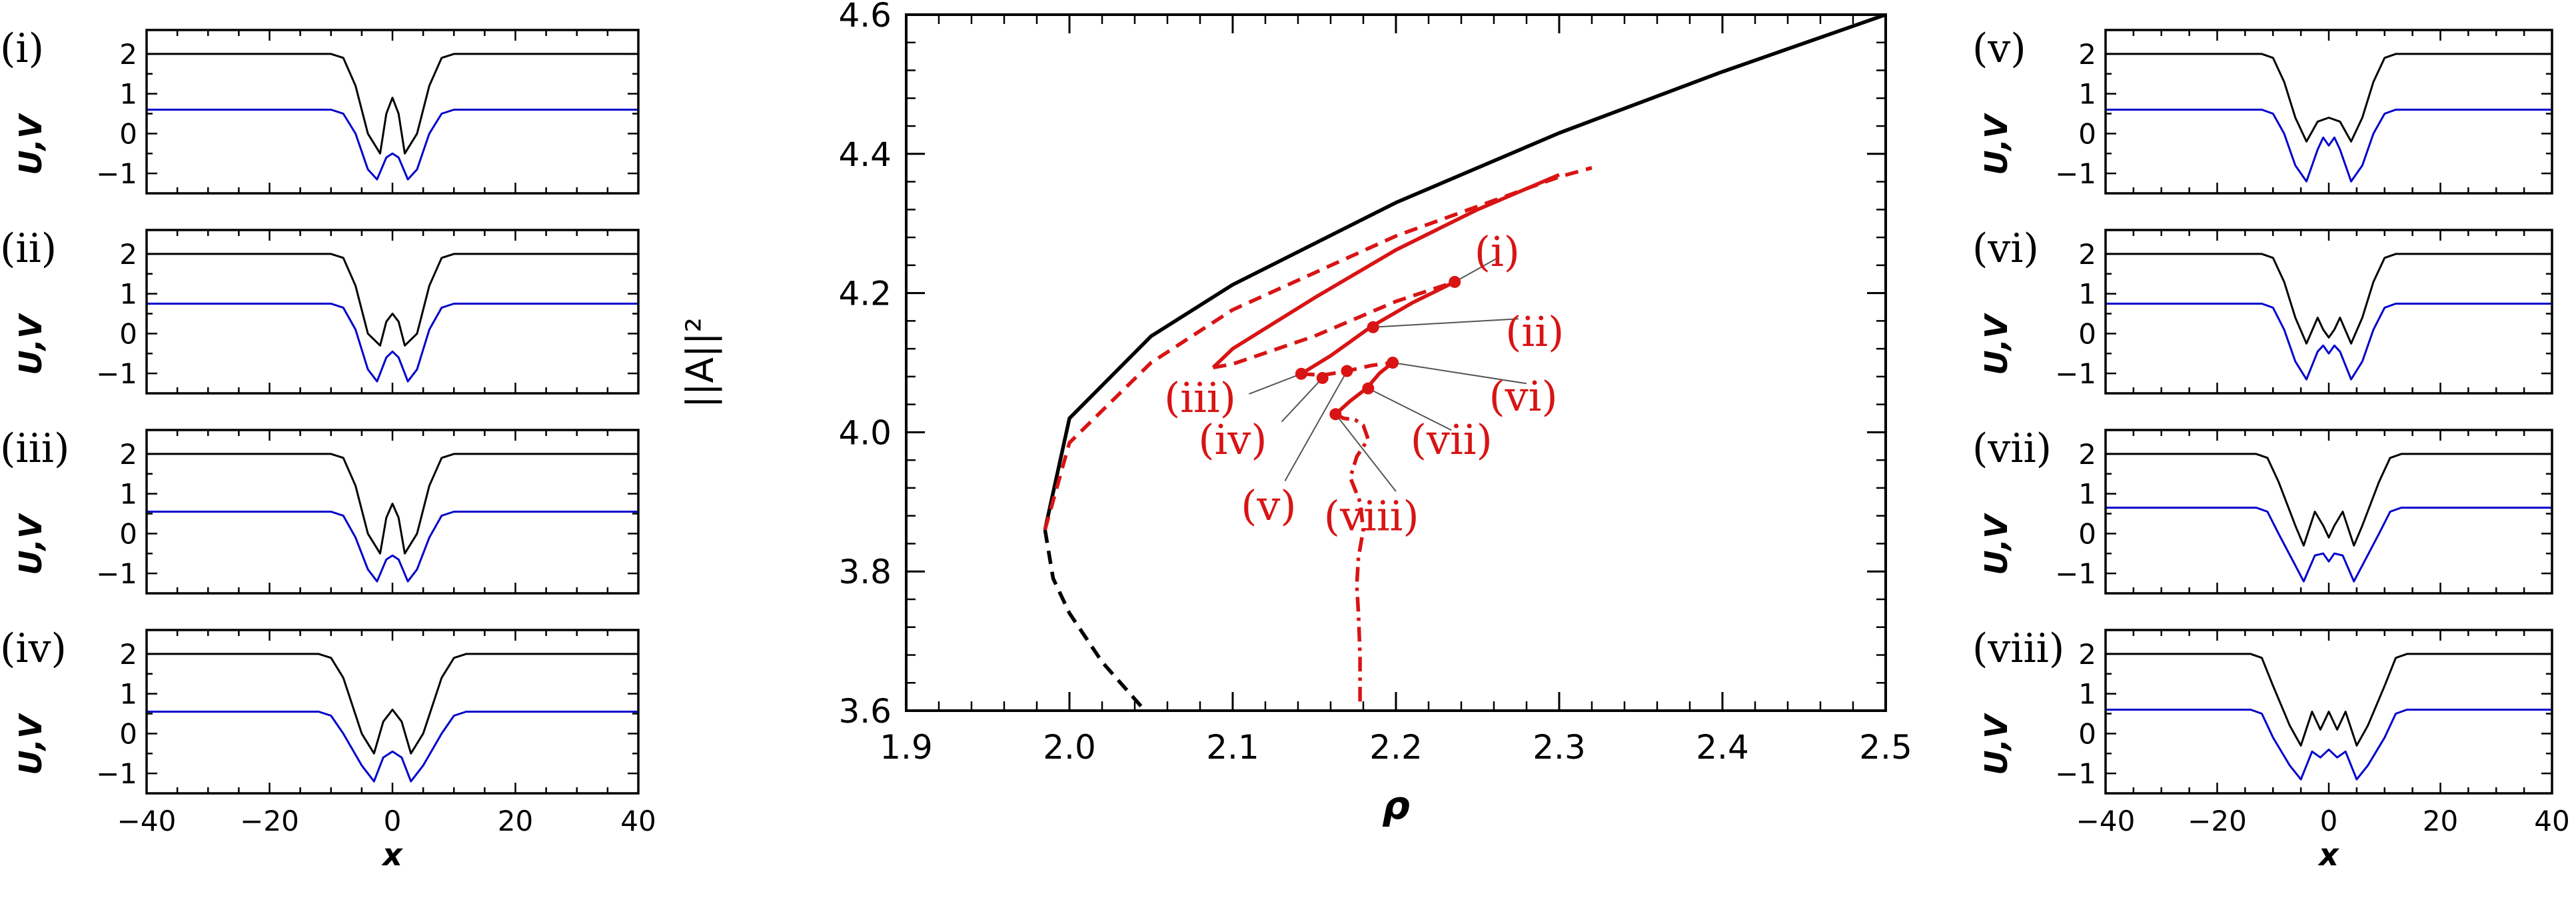 The width and height of the screenshot is (2576, 900). I want to click on profile-panel: −1 0 1 2 −40 −20 0 20 40 x (viii) U,V, so click(2271, 749).